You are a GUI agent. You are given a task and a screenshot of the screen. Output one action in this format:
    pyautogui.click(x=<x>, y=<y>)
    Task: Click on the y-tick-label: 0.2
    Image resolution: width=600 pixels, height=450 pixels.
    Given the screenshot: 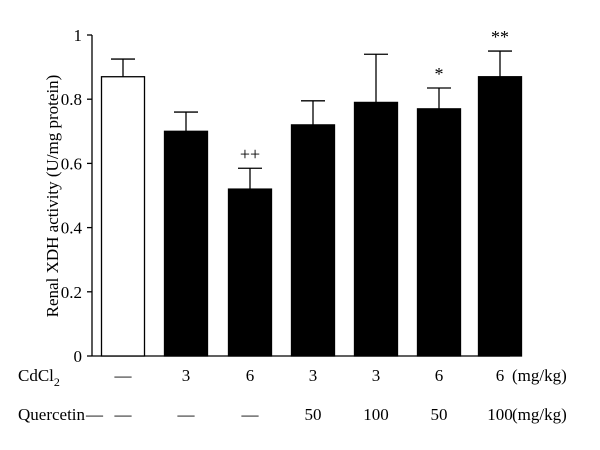 What is the action you would take?
    pyautogui.click(x=71, y=292)
    